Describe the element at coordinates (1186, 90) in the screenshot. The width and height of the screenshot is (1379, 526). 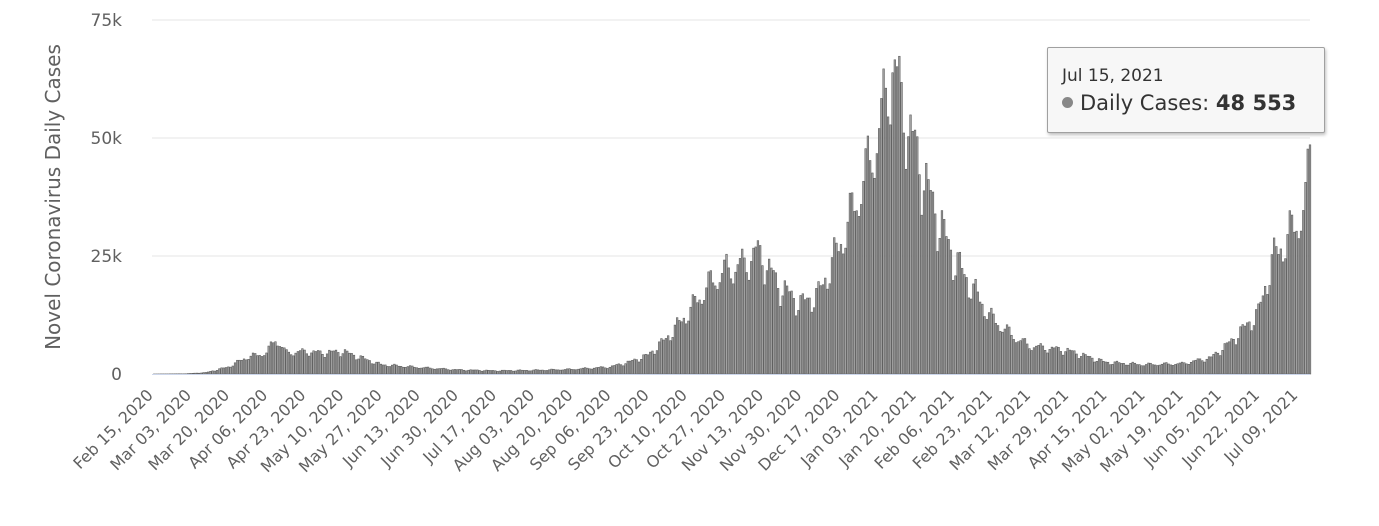
I see `tooltip: Jul 15, 2021 Daily Cases: 48 553` at that location.